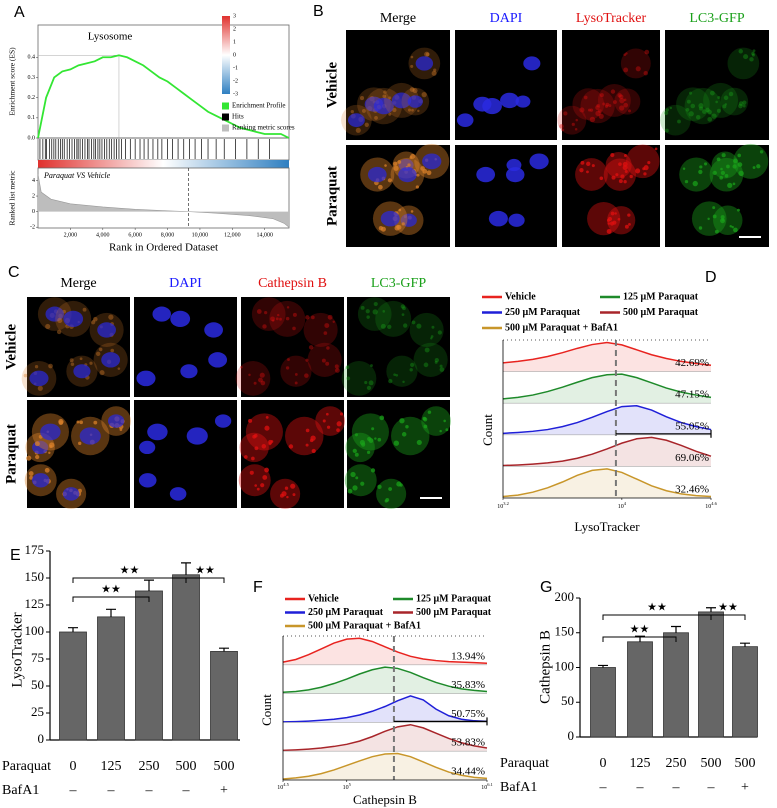  I want to click on panel-label: B, so click(318, 11).